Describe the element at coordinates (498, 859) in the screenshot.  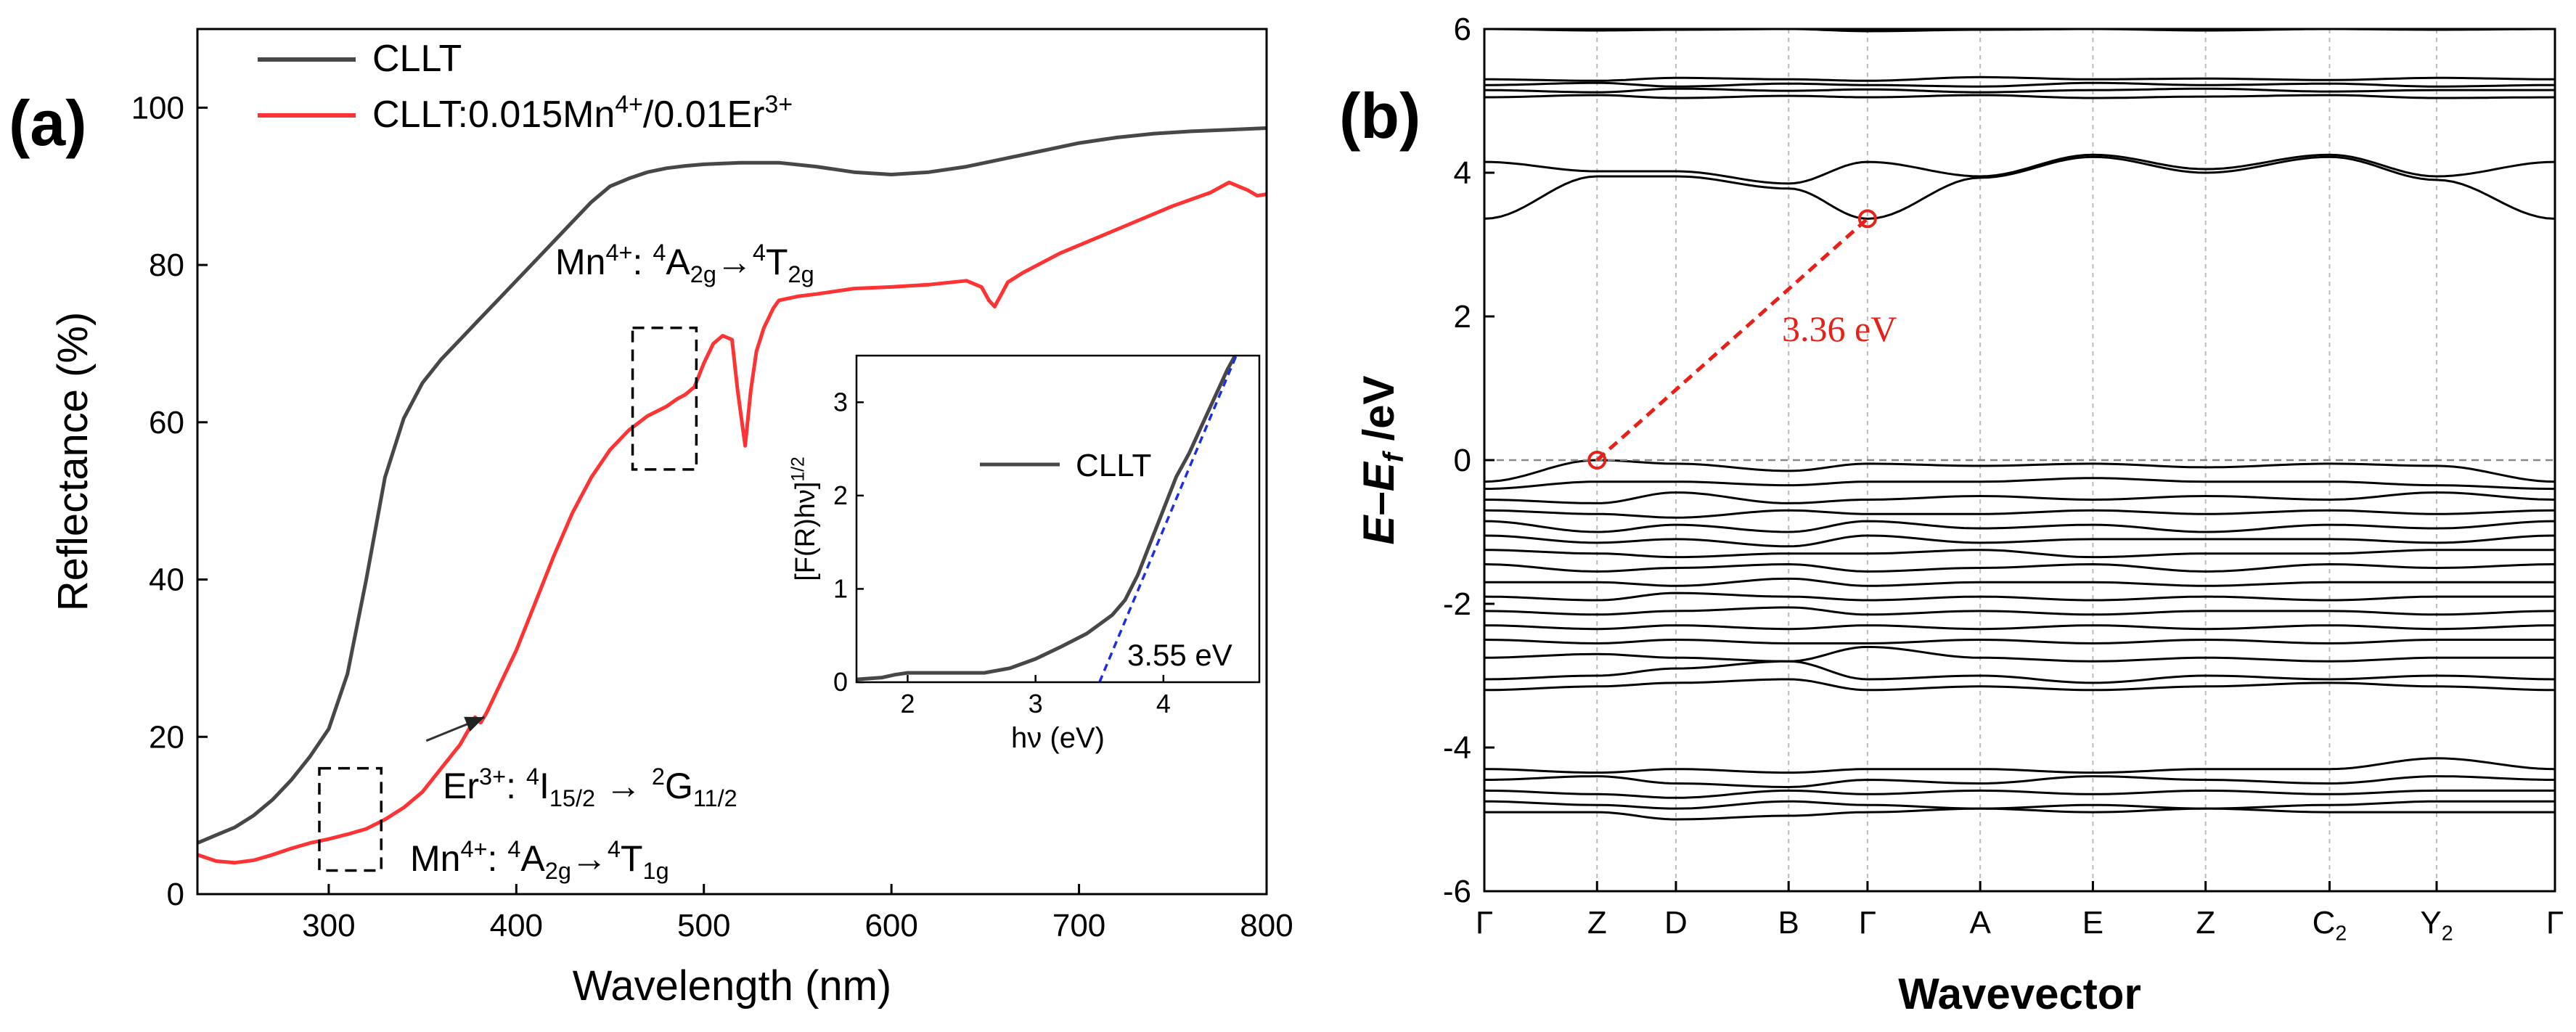
I see `annotation-mn-t1g-part: :` at that location.